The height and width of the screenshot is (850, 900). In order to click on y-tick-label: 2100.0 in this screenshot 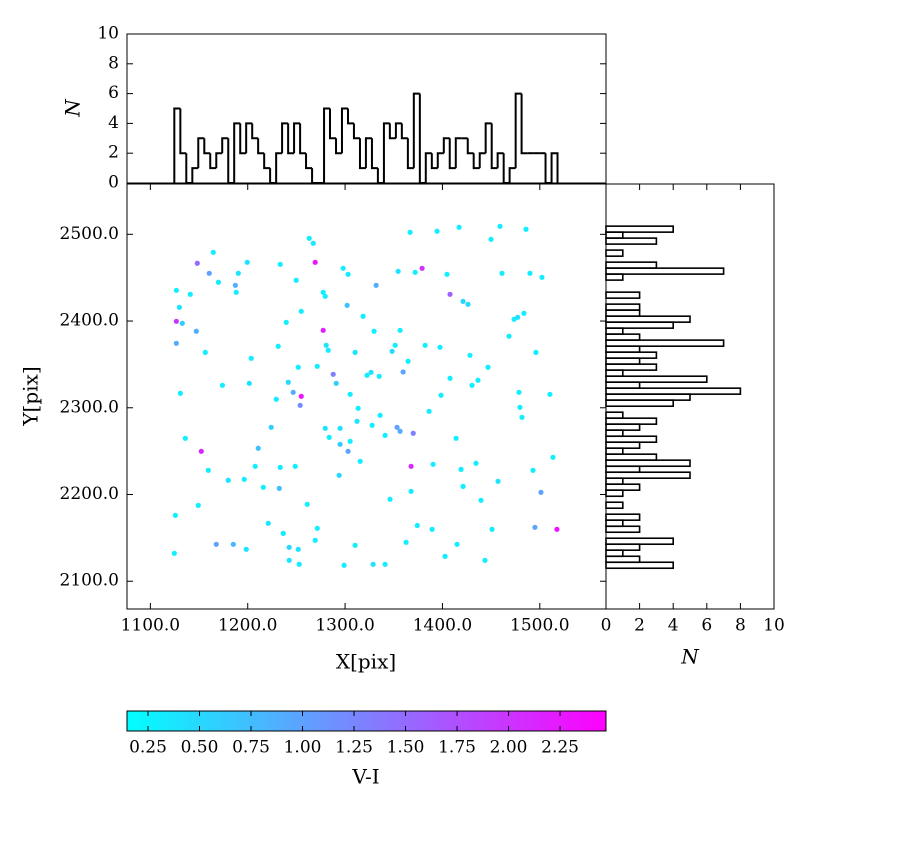, I will do `click(89, 581)`.